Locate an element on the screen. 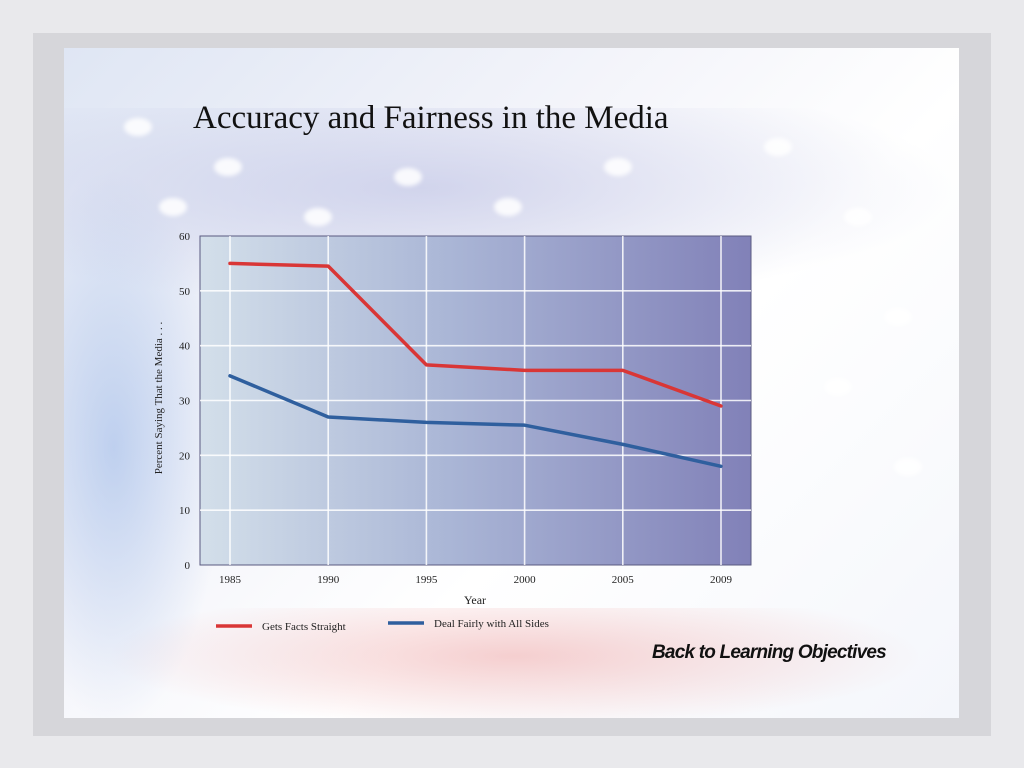 Image resolution: width=1024 pixels, height=768 pixels. slide-title: Accuracy and Fairness in the Media is located at coordinates (431, 118).